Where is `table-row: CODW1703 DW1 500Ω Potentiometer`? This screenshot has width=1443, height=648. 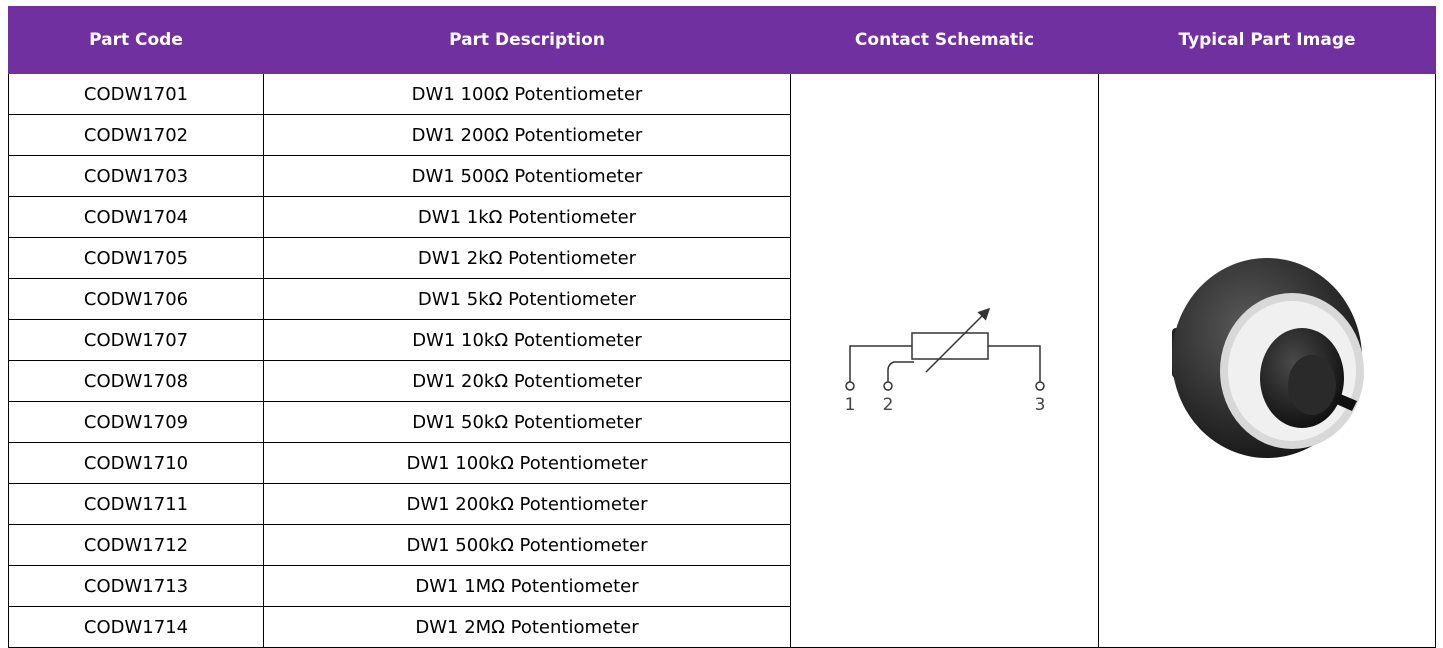 table-row: CODW1703 DW1 500Ω Potentiometer is located at coordinates (722, 176).